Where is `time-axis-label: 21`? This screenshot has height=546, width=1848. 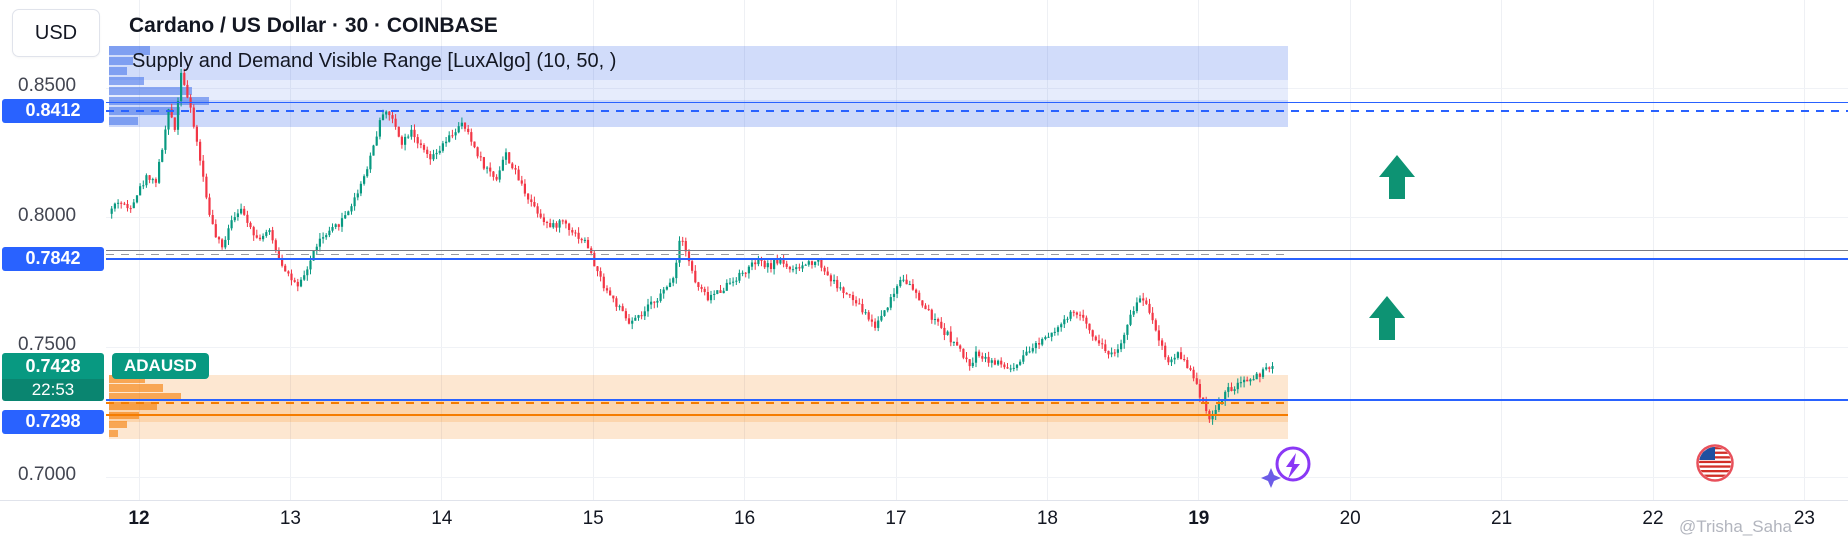
time-axis-label: 21 is located at coordinates (1502, 518).